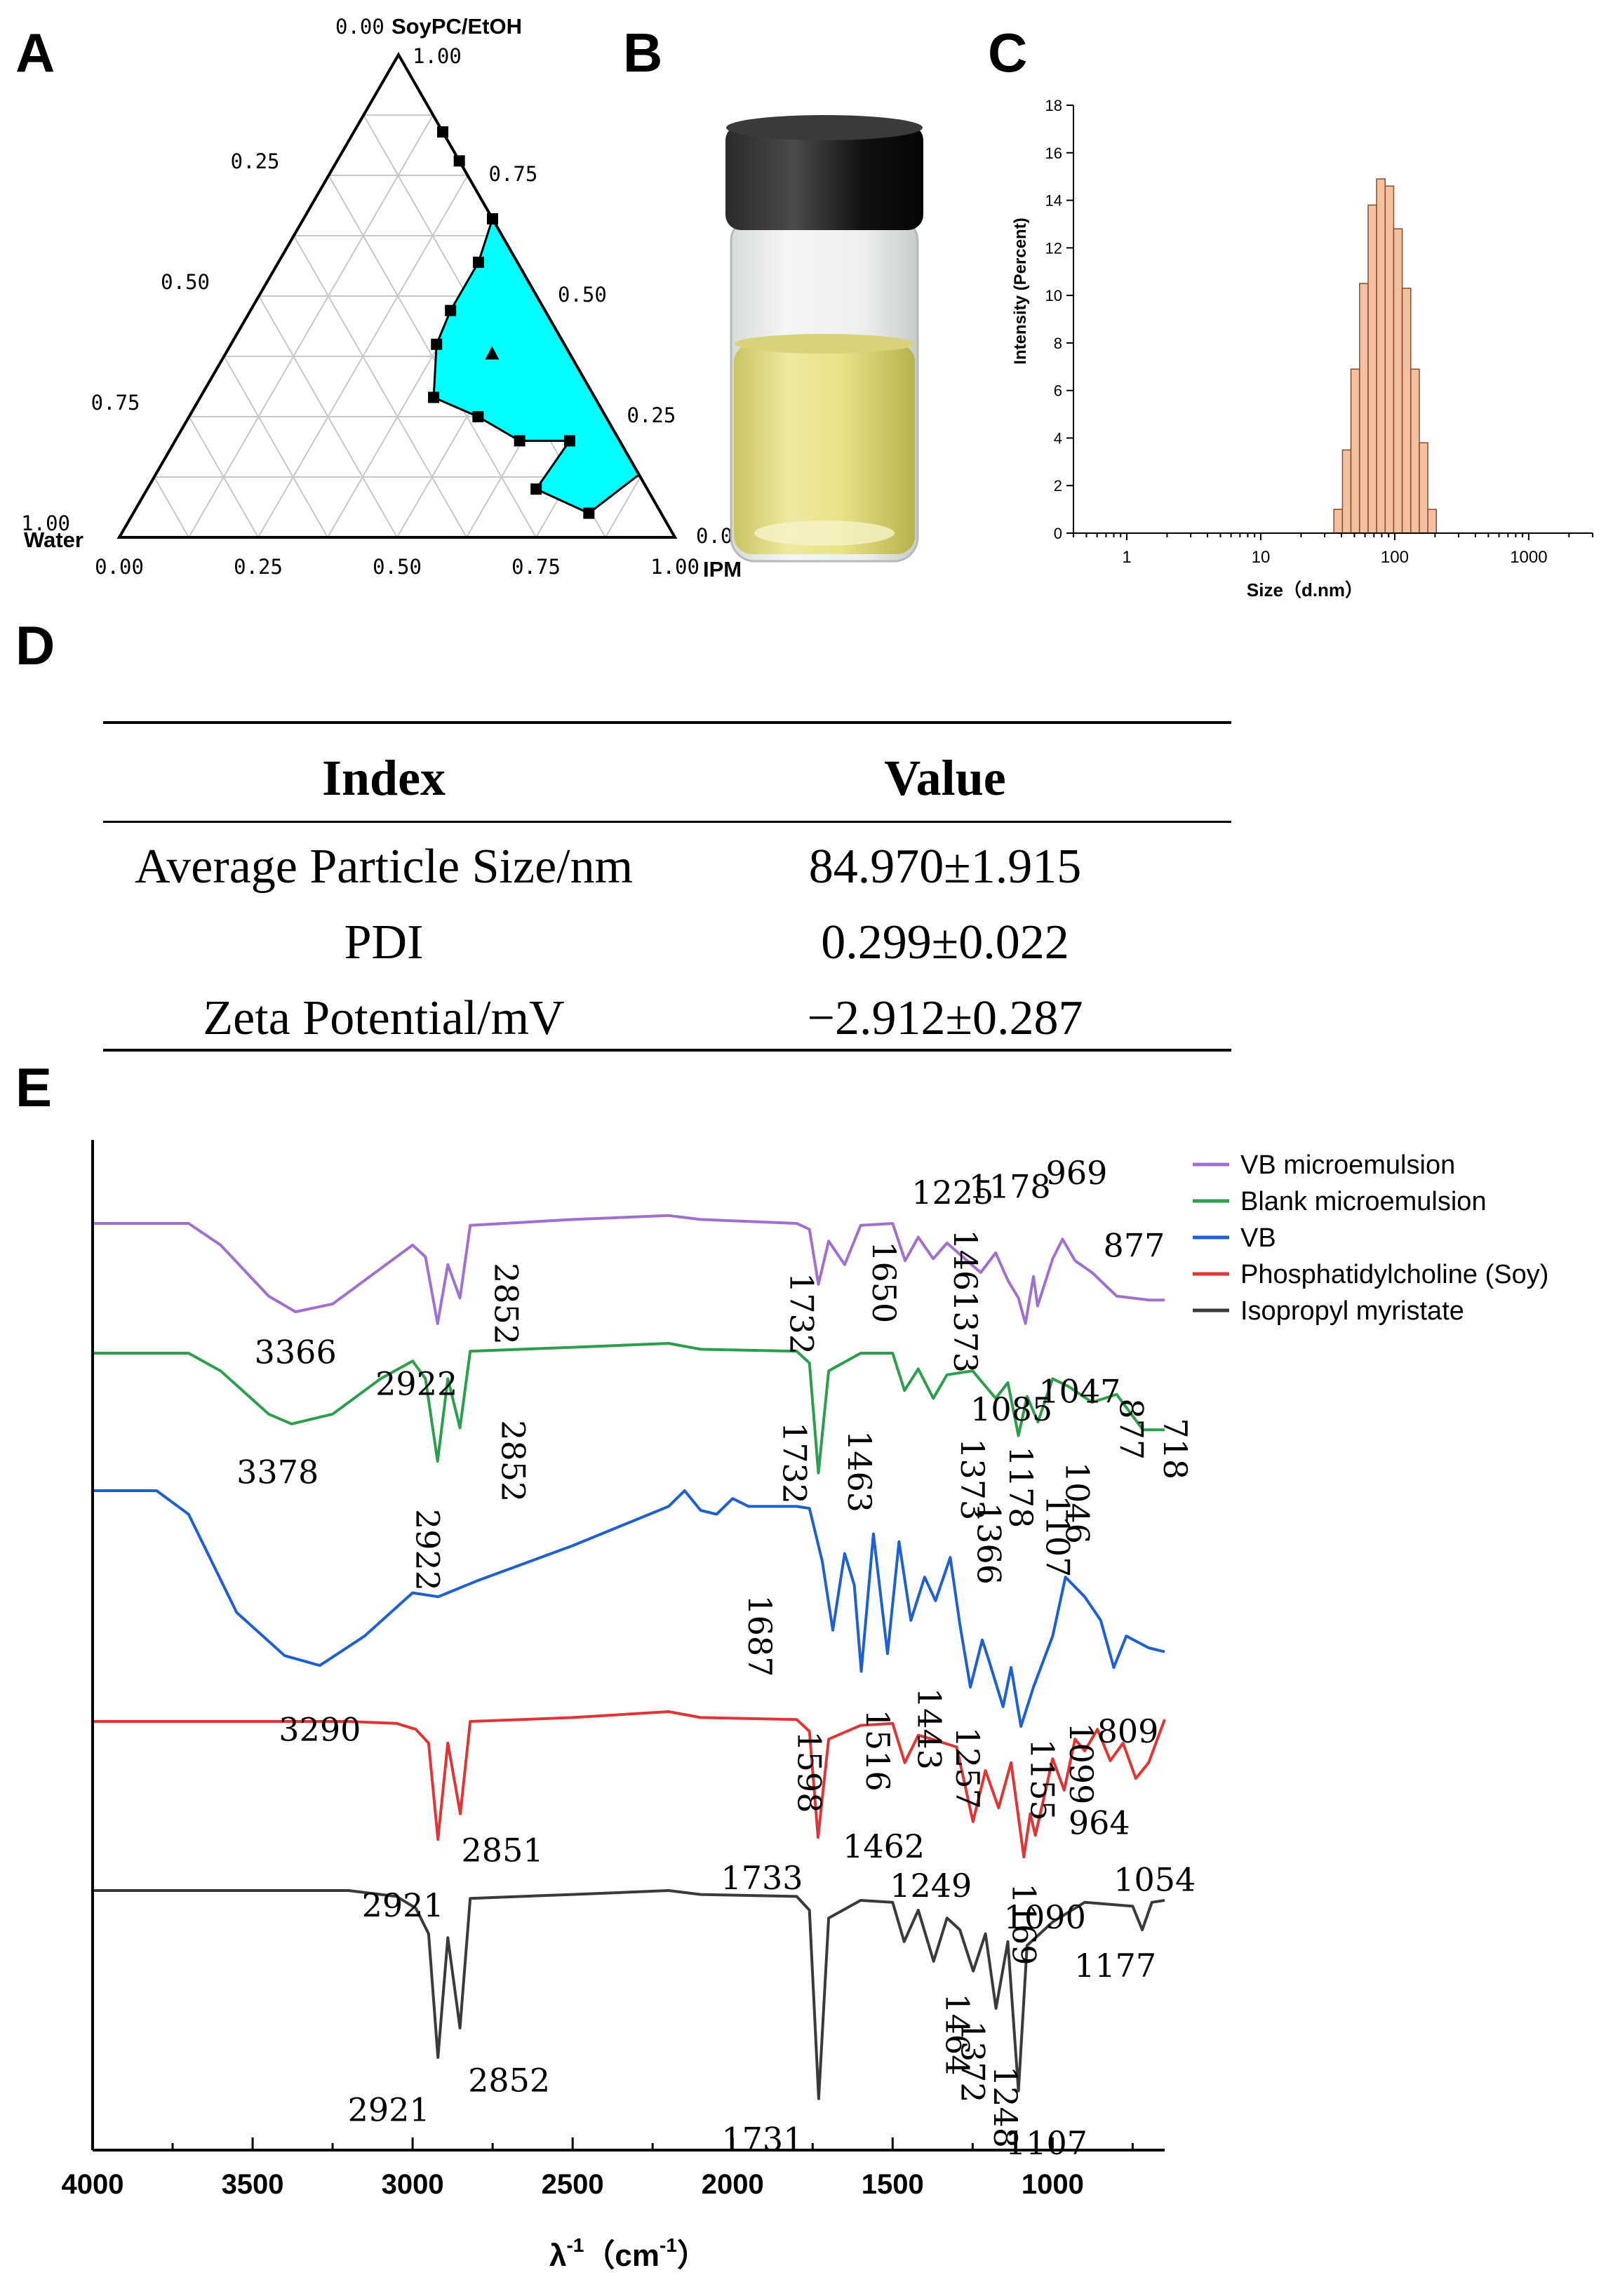 The width and height of the screenshot is (1620, 2296). Describe the element at coordinates (668, 2245) in the screenshot. I see `ftir-x-label-unit-sup: -1` at that location.